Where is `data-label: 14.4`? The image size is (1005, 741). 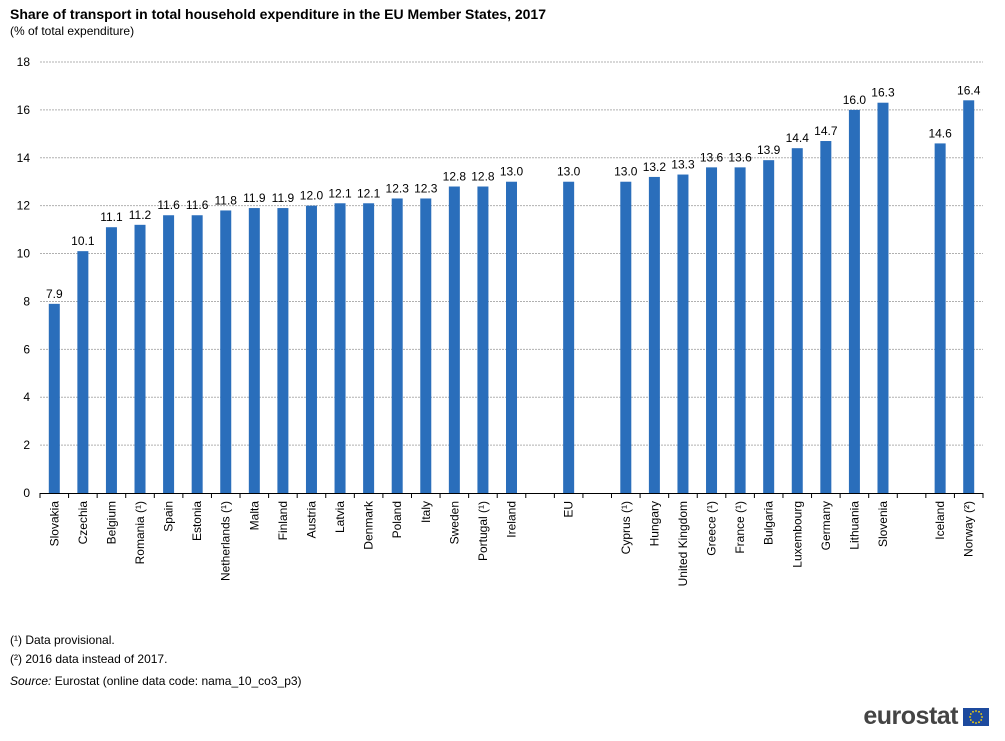
data-label: 14.4 is located at coordinates (798, 138).